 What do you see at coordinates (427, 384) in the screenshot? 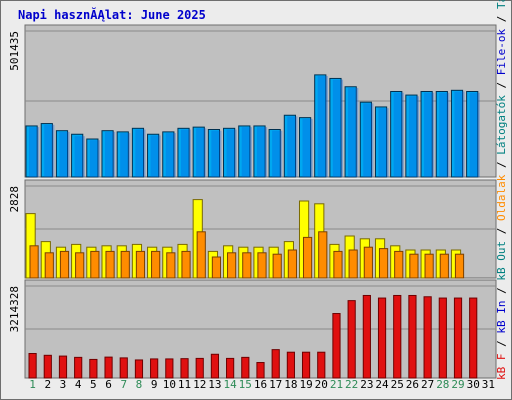
I see `x-tick-label: 27` at bounding box center [427, 384].